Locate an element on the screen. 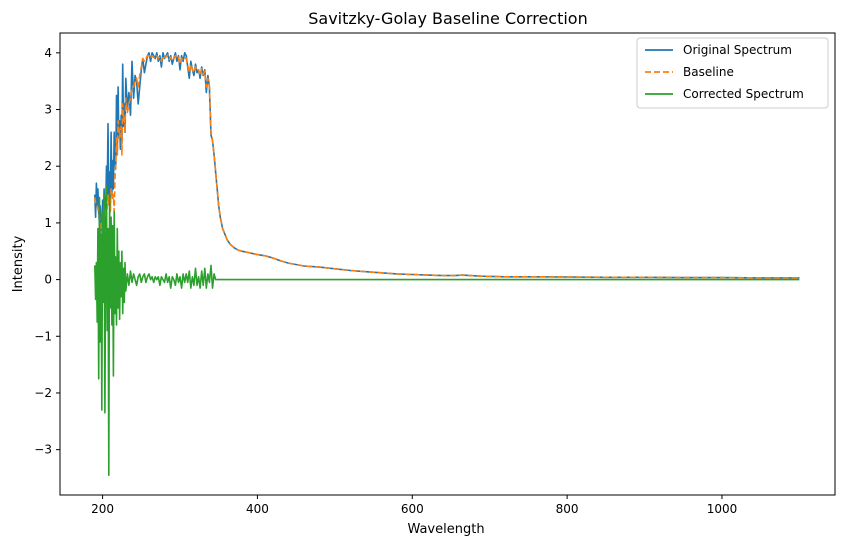 This screenshot has width=844, height=547. x-tick-label: 800 is located at coordinates (567, 509).